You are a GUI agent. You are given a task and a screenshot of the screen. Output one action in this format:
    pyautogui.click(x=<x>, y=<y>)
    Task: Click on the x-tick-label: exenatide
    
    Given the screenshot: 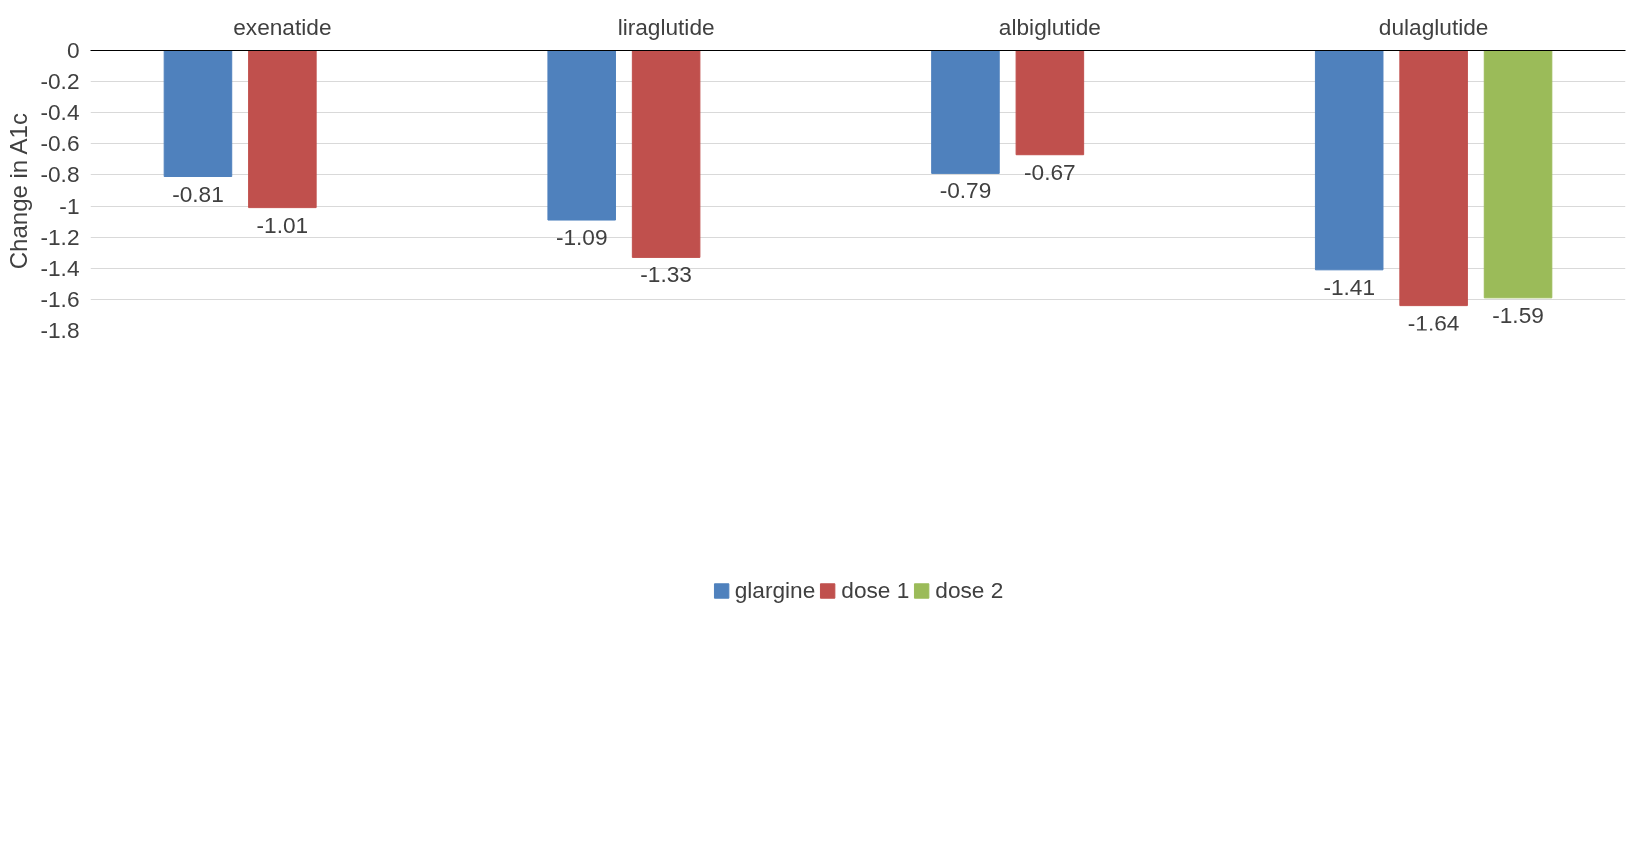 What is the action you would take?
    pyautogui.click(x=282, y=26)
    